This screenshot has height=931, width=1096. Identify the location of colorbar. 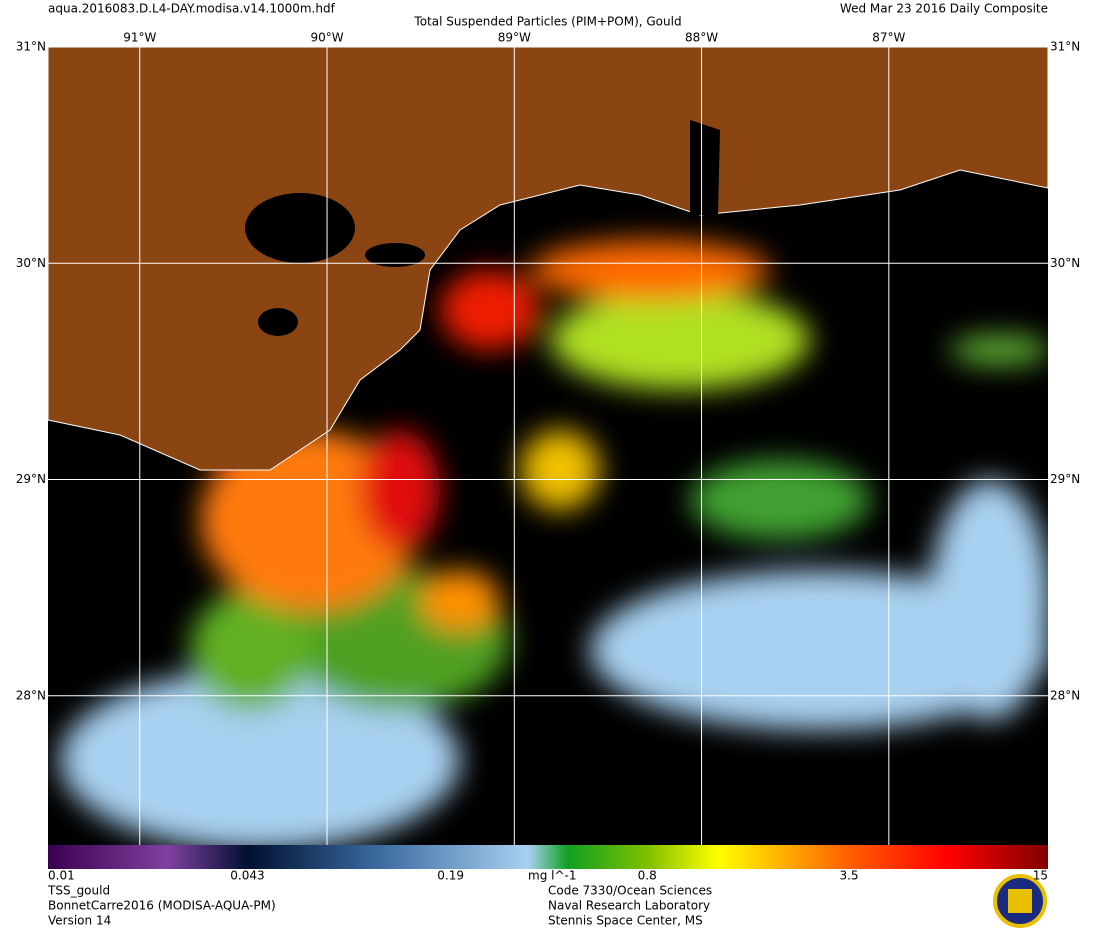
(548, 857).